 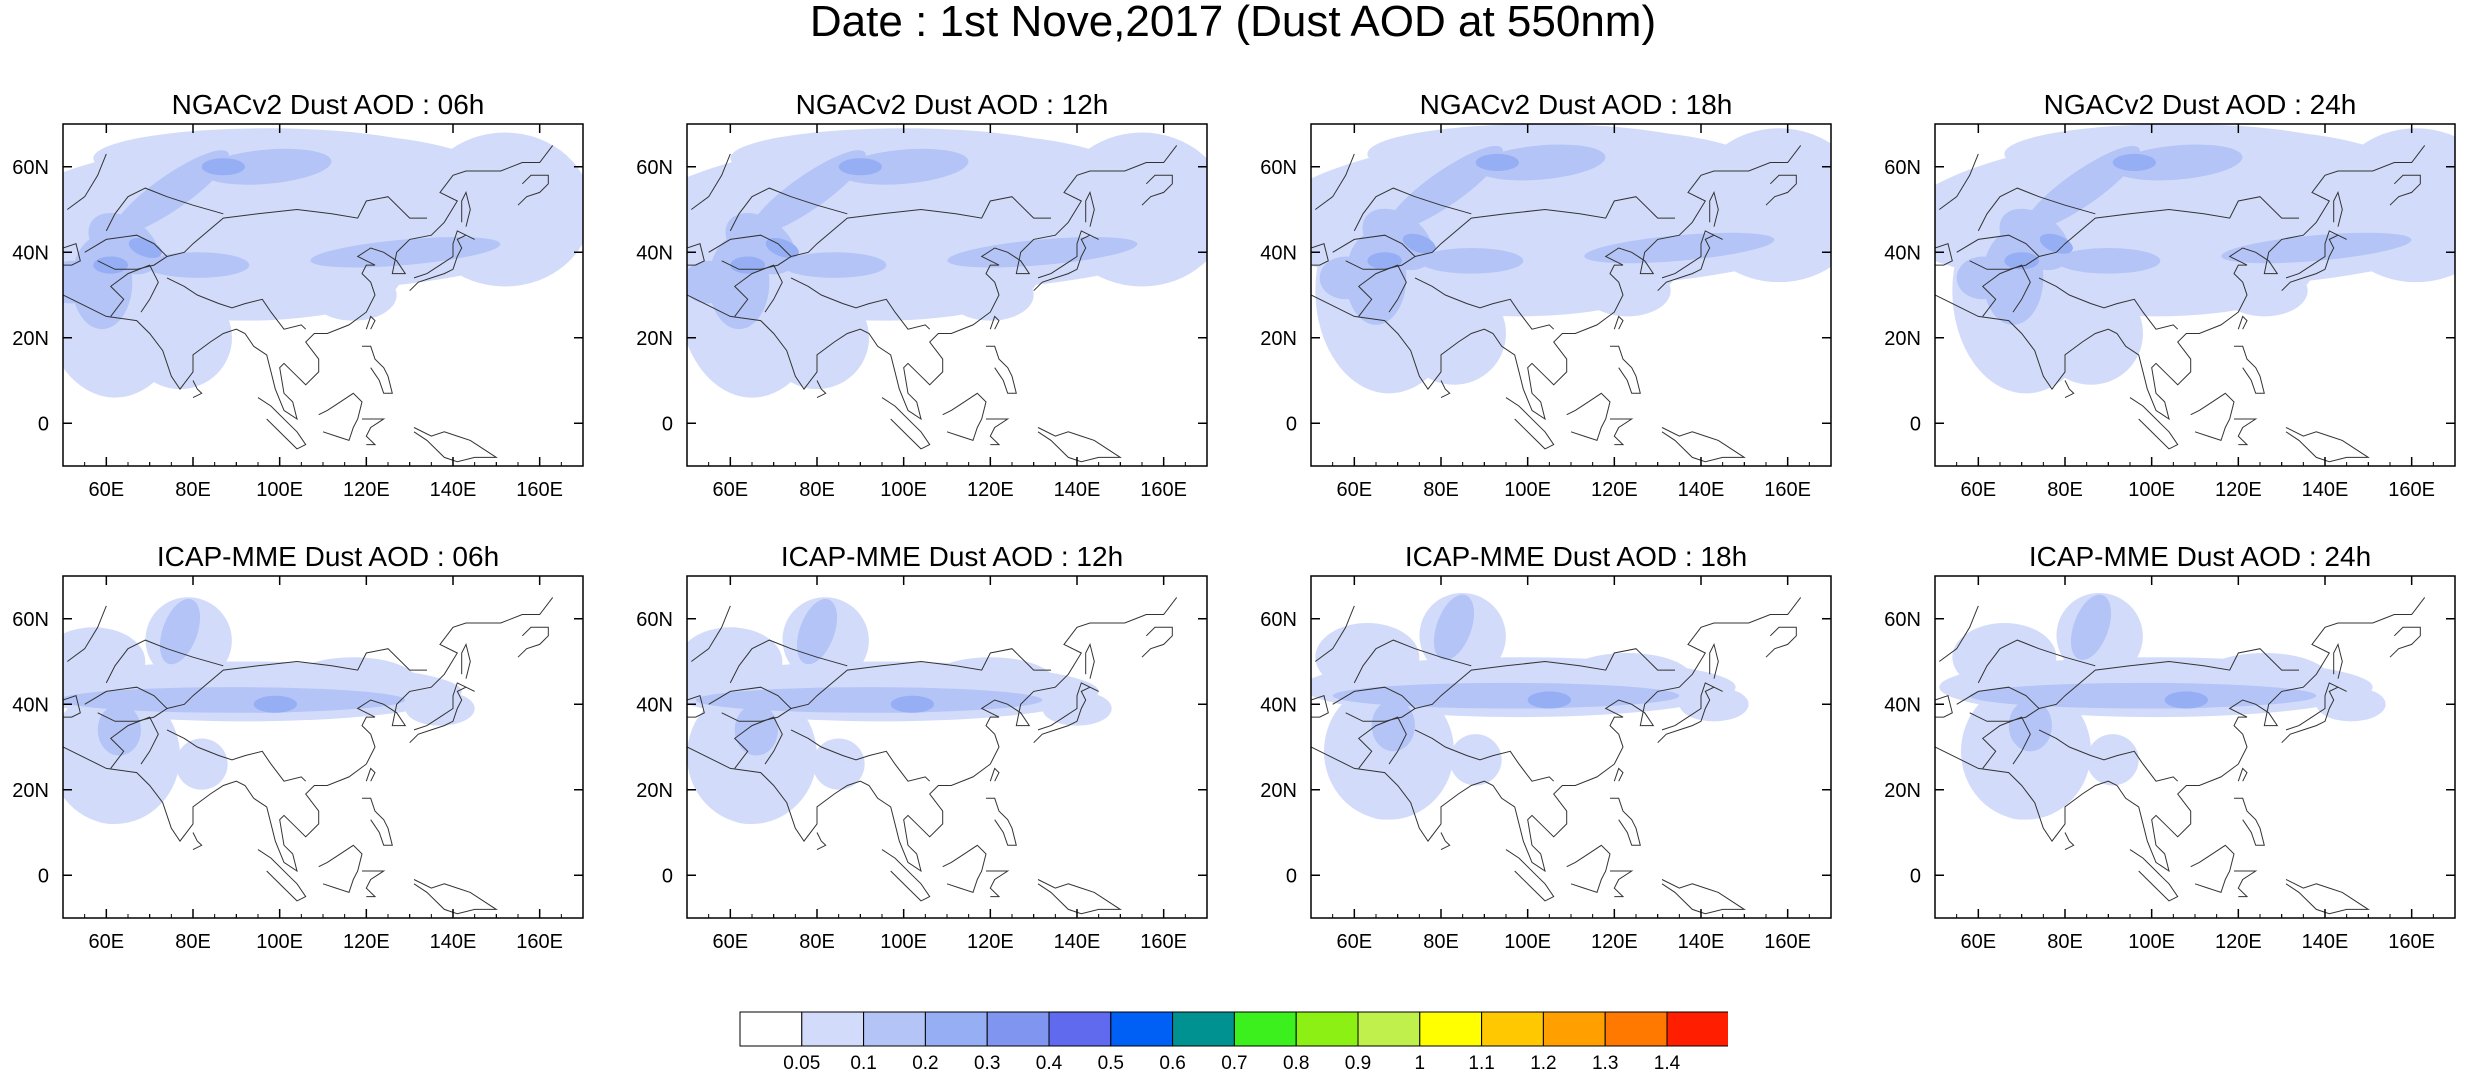 I want to click on panel-title: ICAP-MME Dust AOD : 12h, so click(x=952, y=556).